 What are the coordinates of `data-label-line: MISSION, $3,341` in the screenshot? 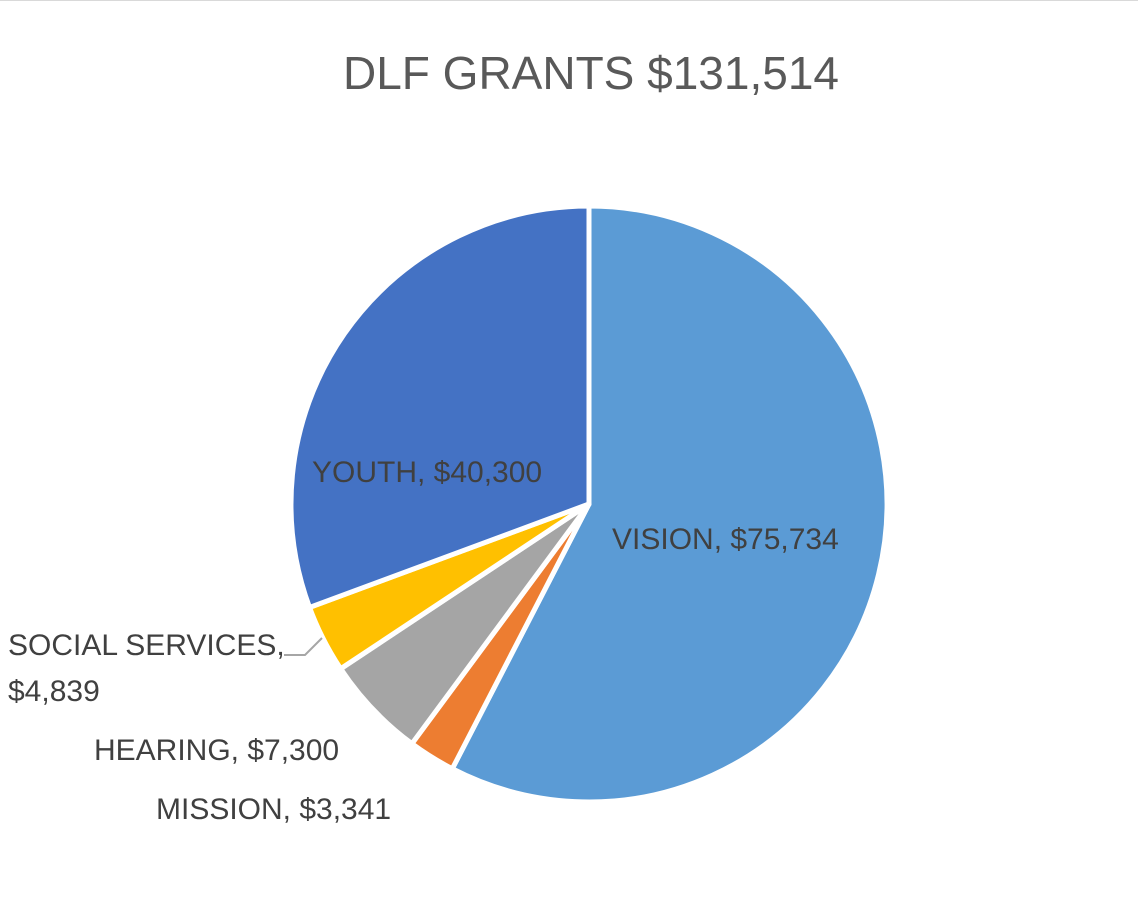 It's located at (273, 809).